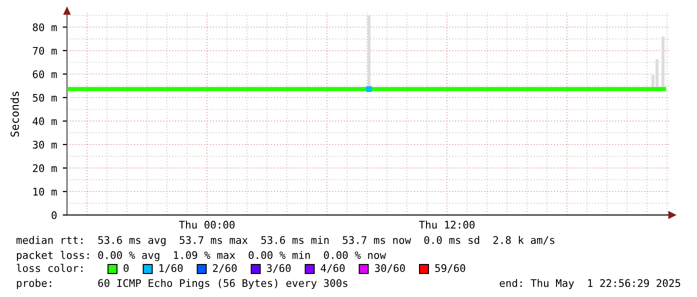  I want to click on legend-label: 30/60, so click(389, 268).